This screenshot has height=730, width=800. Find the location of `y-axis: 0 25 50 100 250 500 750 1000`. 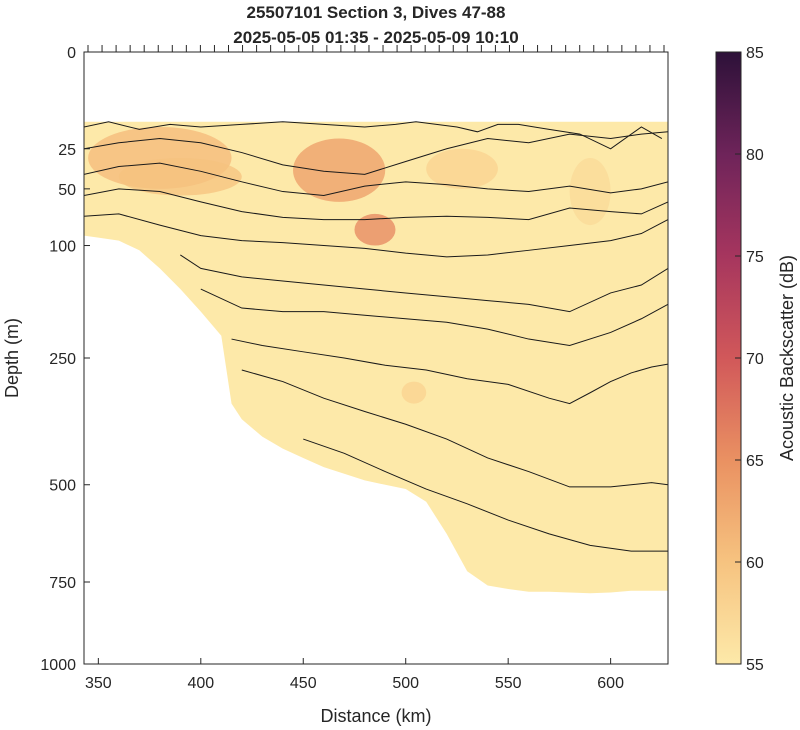

y-axis: 0 25 50 100 250 500 750 1000 is located at coordinates (65, 359).